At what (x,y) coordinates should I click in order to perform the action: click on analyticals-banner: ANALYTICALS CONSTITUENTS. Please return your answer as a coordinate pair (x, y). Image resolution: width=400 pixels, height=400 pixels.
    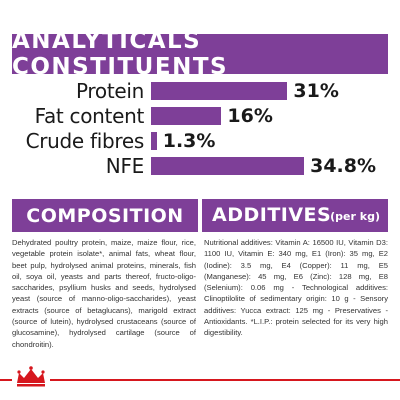
    Looking at the image, I should click on (200, 54).